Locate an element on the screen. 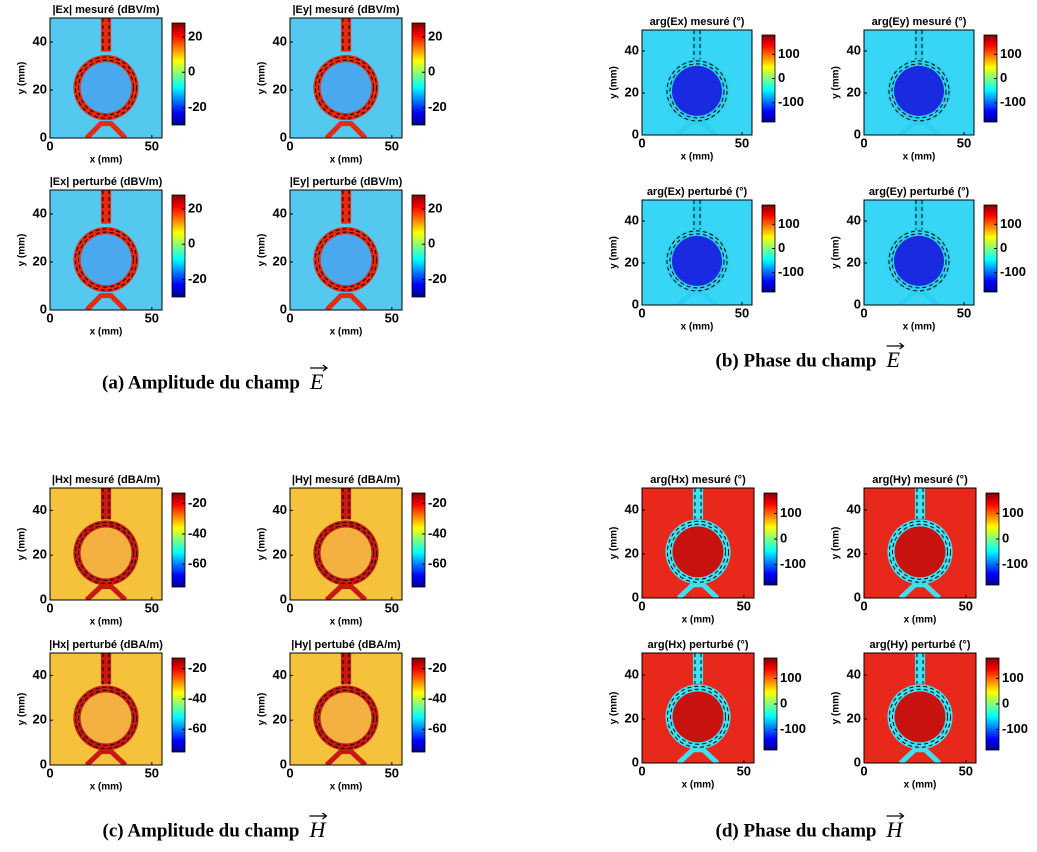  plot-title: arg(Hx) mesuré (°) is located at coordinates (698, 480).